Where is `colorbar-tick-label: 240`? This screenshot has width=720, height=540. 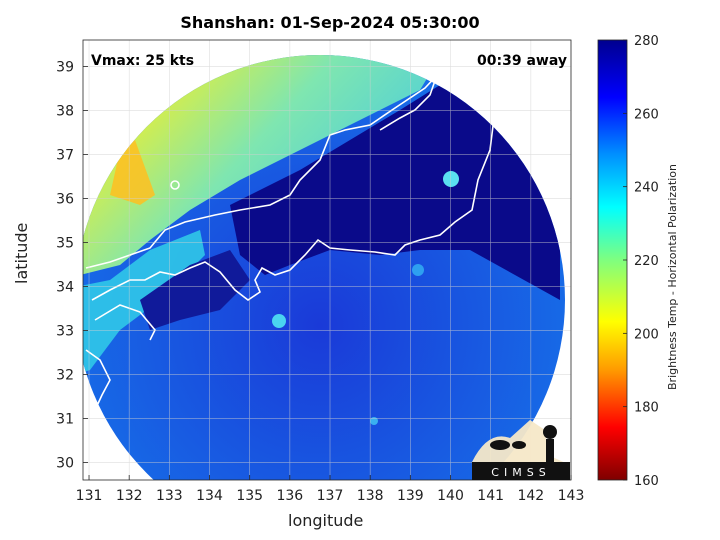
colorbar-tick-label: 240 is located at coordinates (646, 188).